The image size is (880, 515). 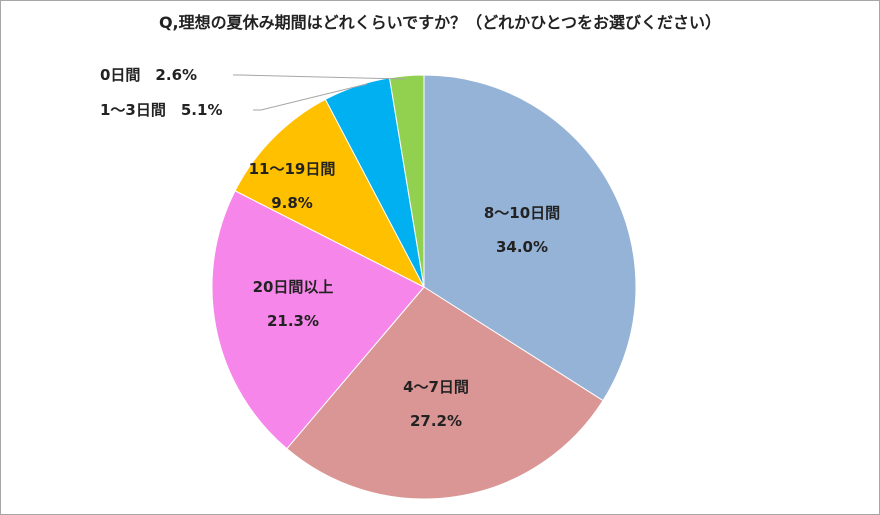 What do you see at coordinates (293, 287) in the screenshot?
I see `slice-label: 20日間以上` at bounding box center [293, 287].